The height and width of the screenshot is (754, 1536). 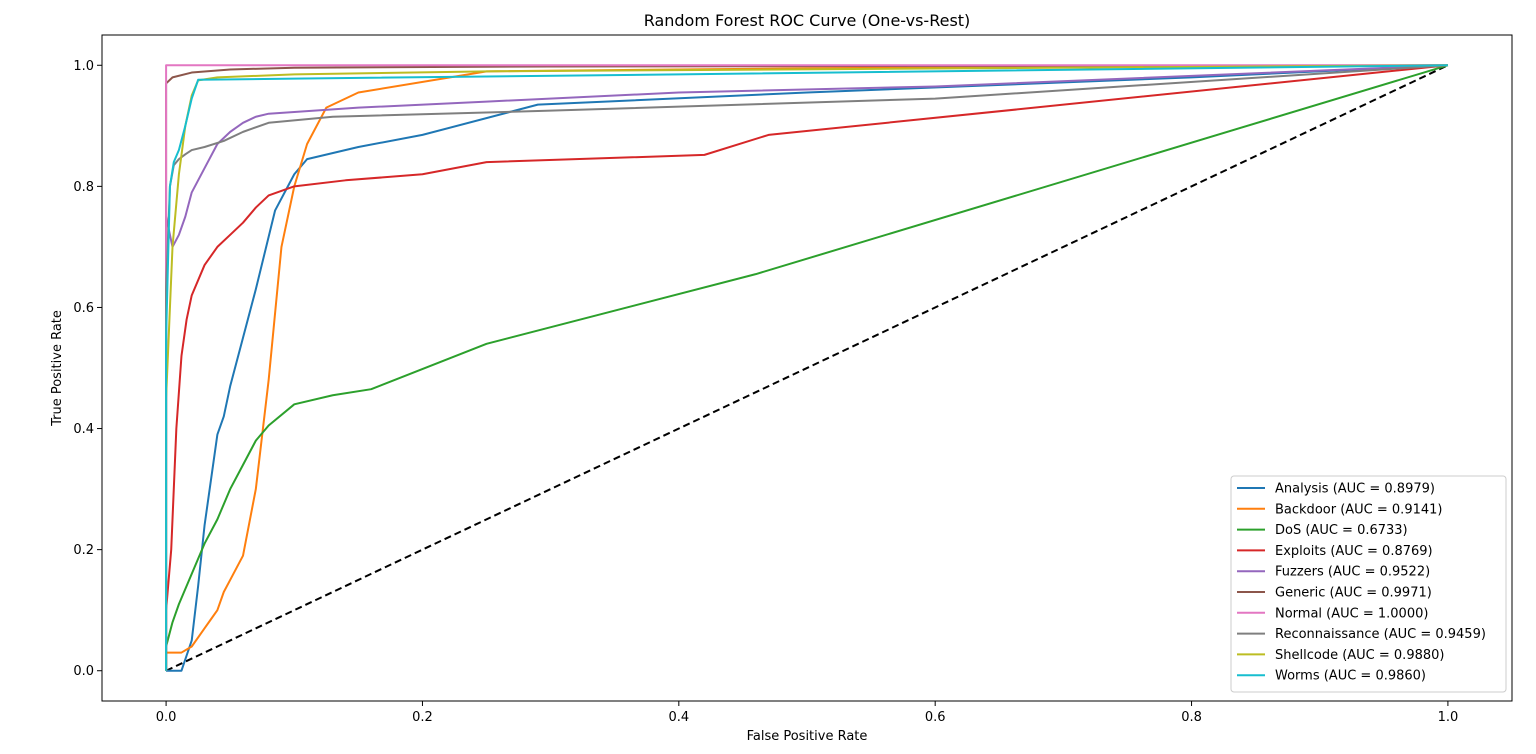 I want to click on legend-label-1: Backdoor (AUC = 0.9141), so click(x=1358, y=509).